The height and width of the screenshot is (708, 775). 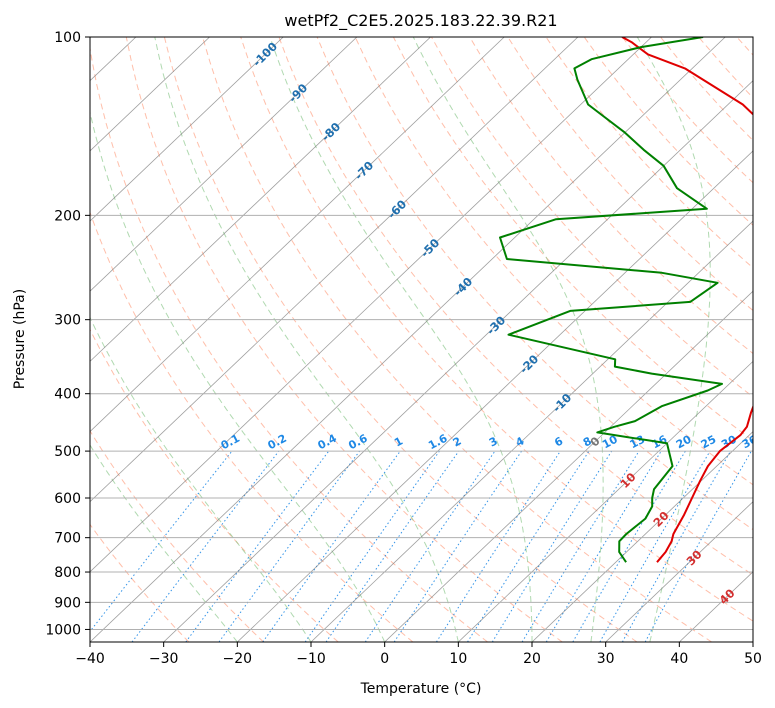 I want to click on y-tick-label: 800, so click(x=67, y=573).